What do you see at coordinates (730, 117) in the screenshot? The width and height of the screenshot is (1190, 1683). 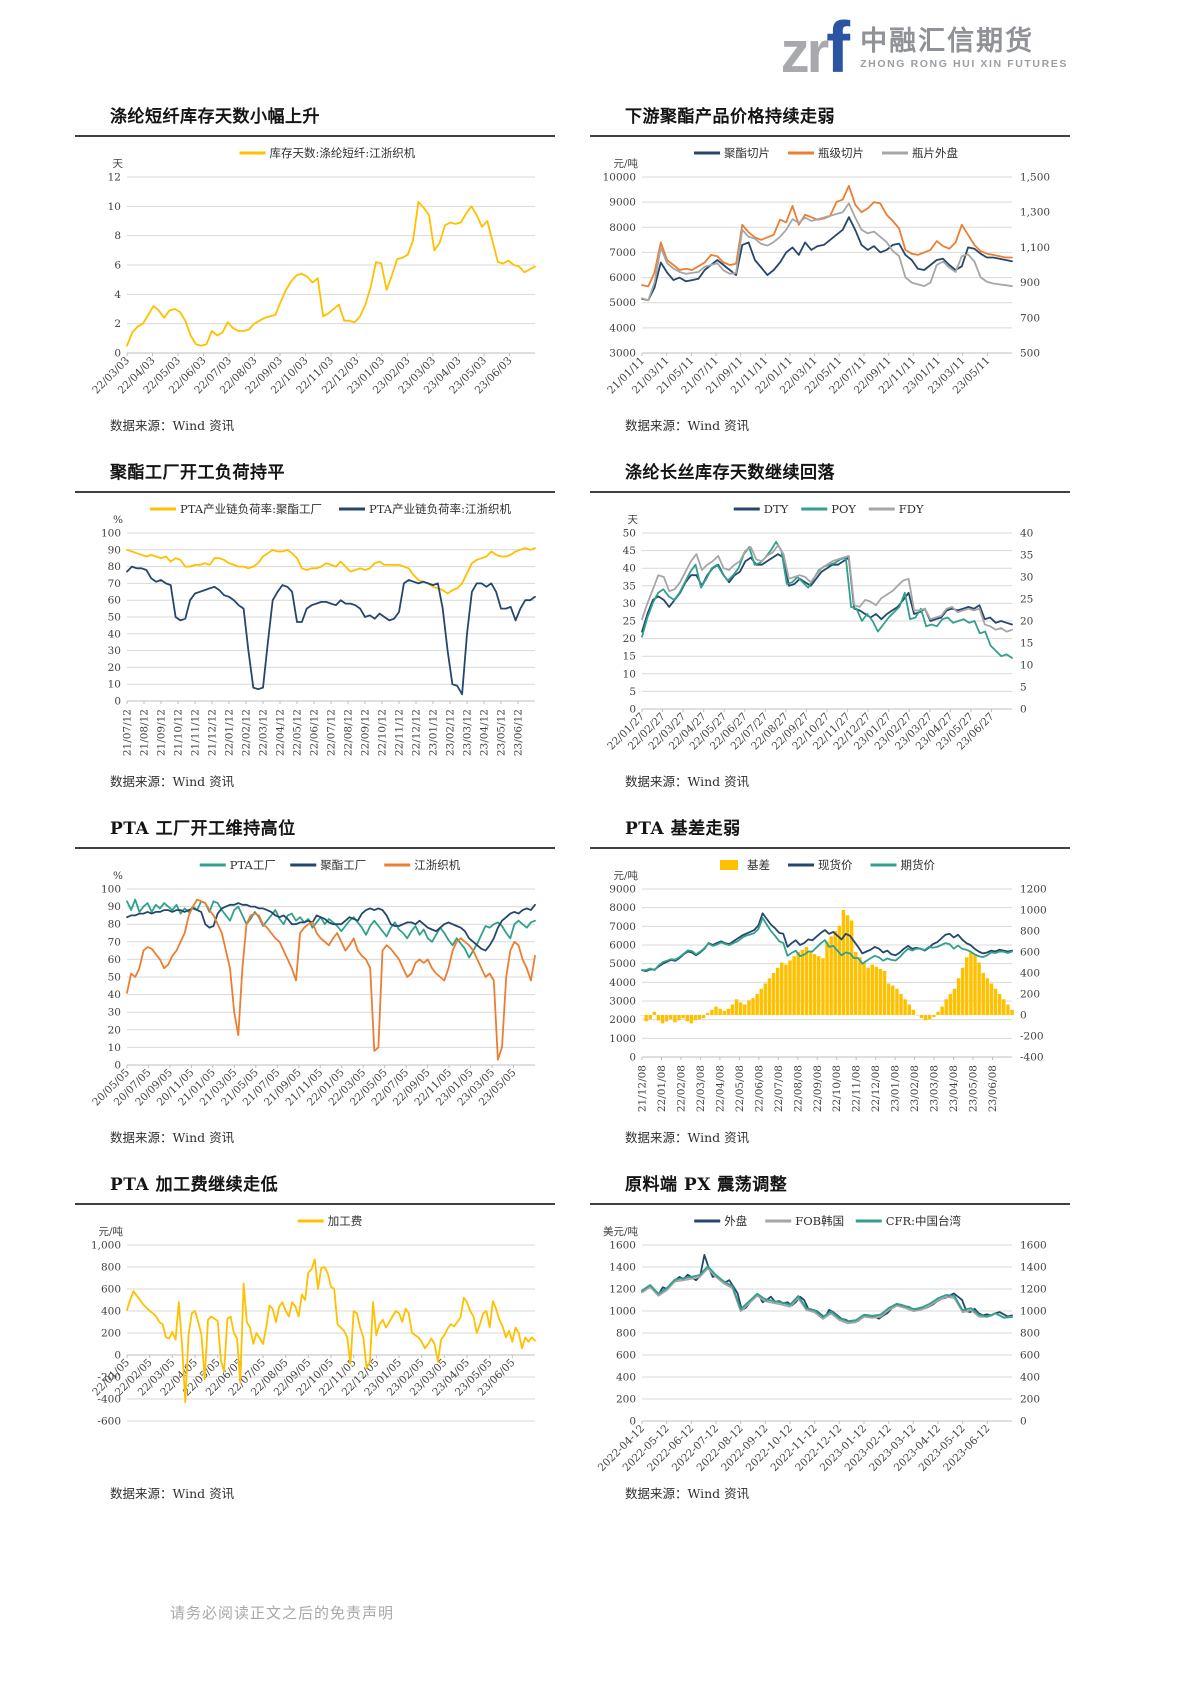 I see `chart-title: 下游聚酯产品价格持续走弱` at bounding box center [730, 117].